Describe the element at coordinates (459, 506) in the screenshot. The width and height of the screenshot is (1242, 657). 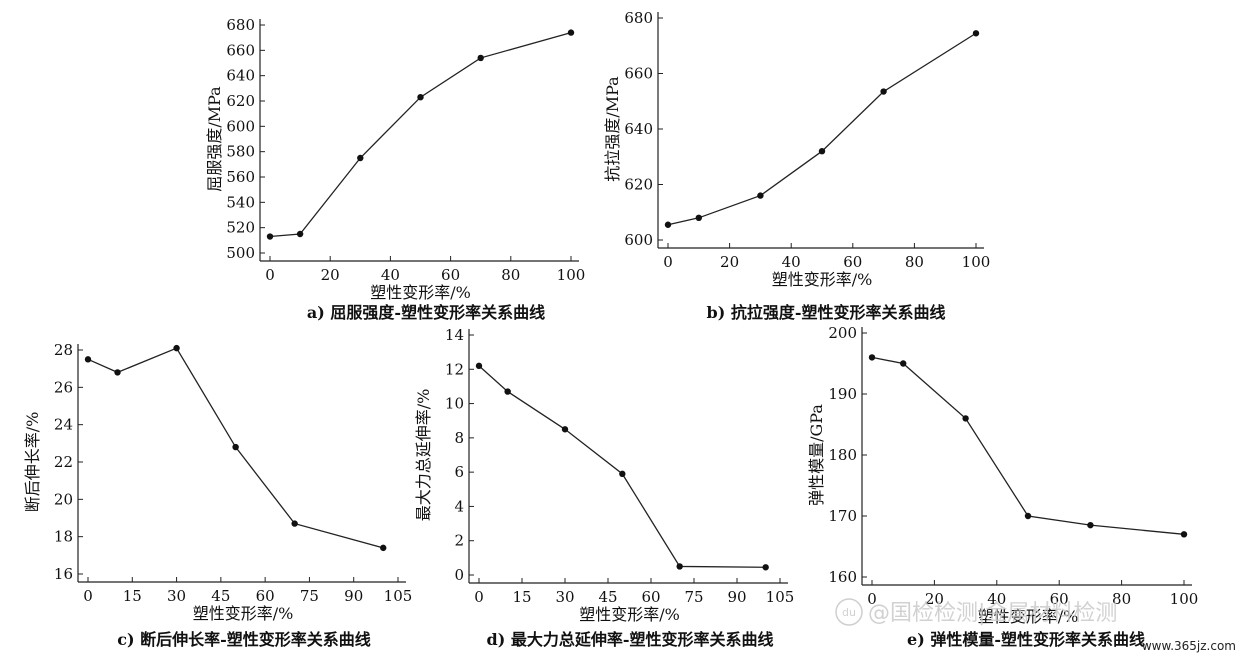
I see `y-tick-label: 4` at that location.